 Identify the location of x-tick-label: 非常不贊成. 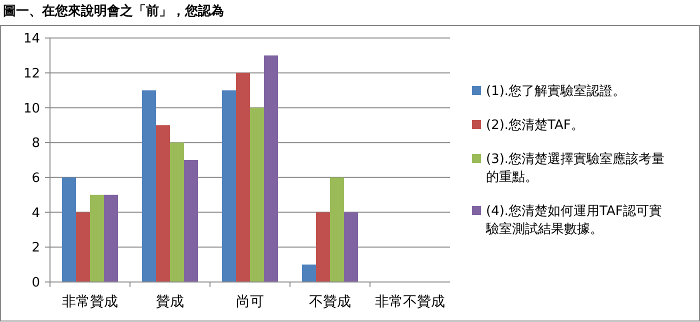
(410, 302).